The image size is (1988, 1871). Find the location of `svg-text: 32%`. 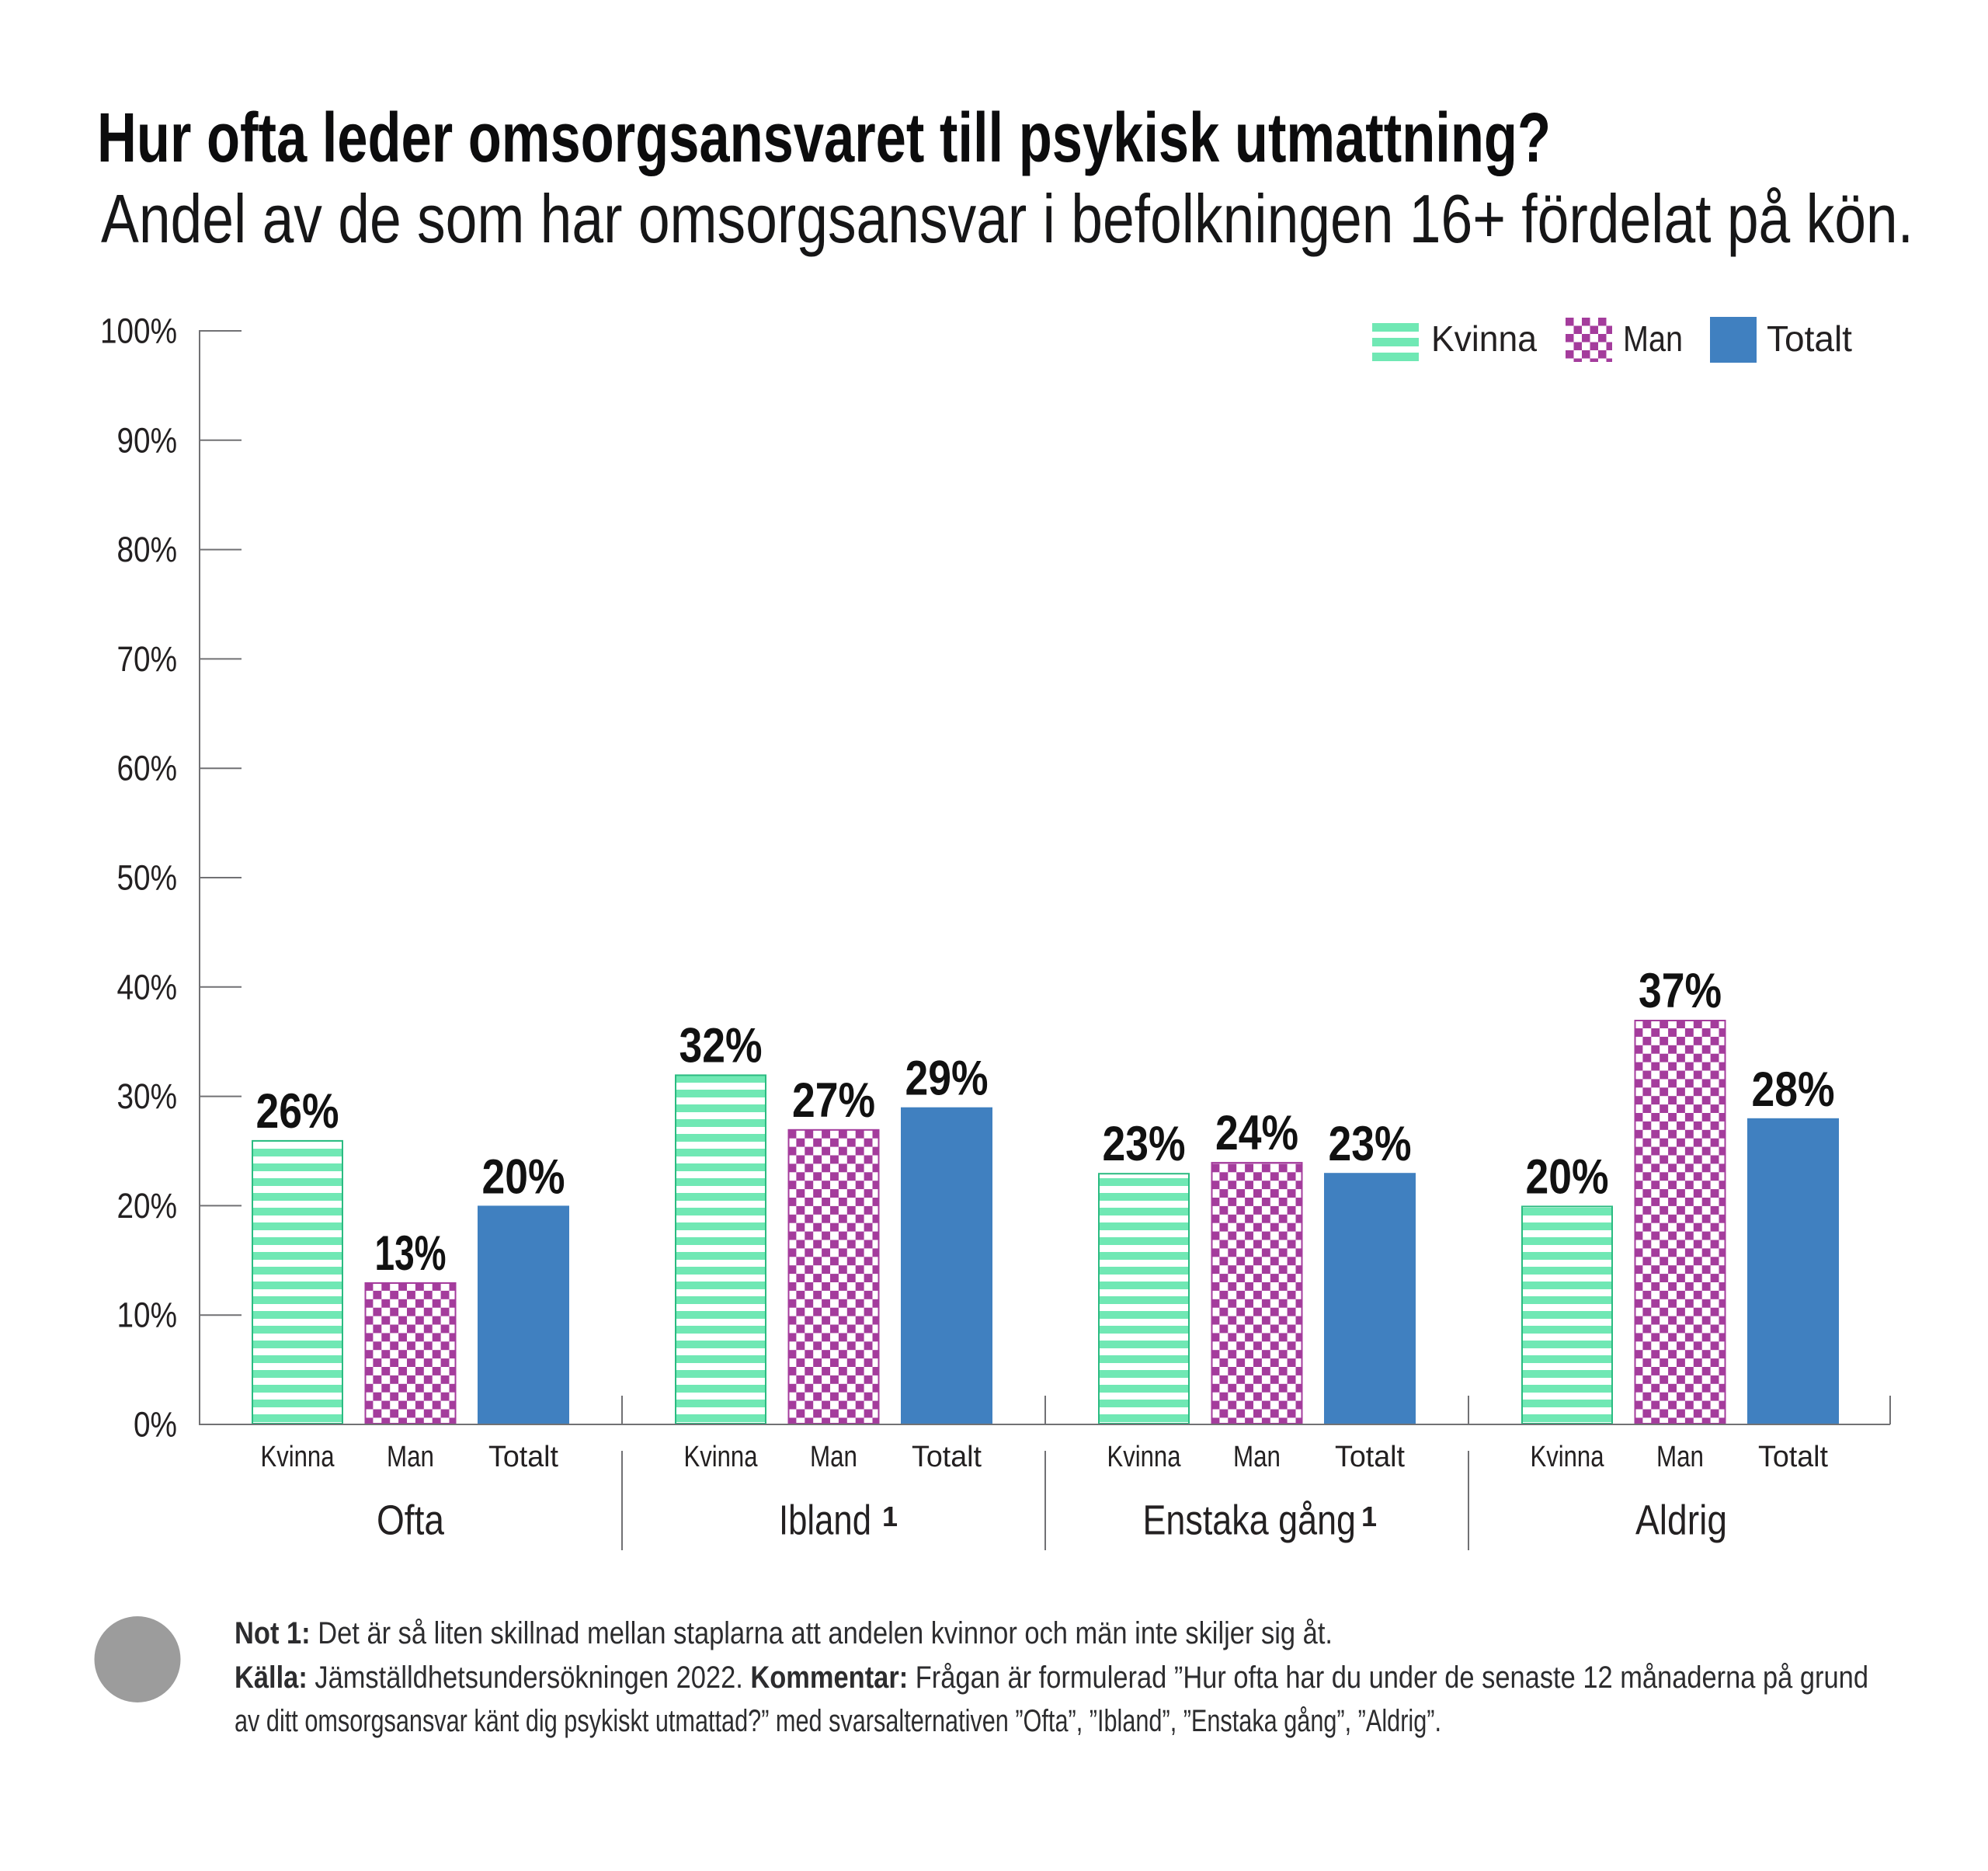

svg-text: 32% is located at coordinates (721, 1046).